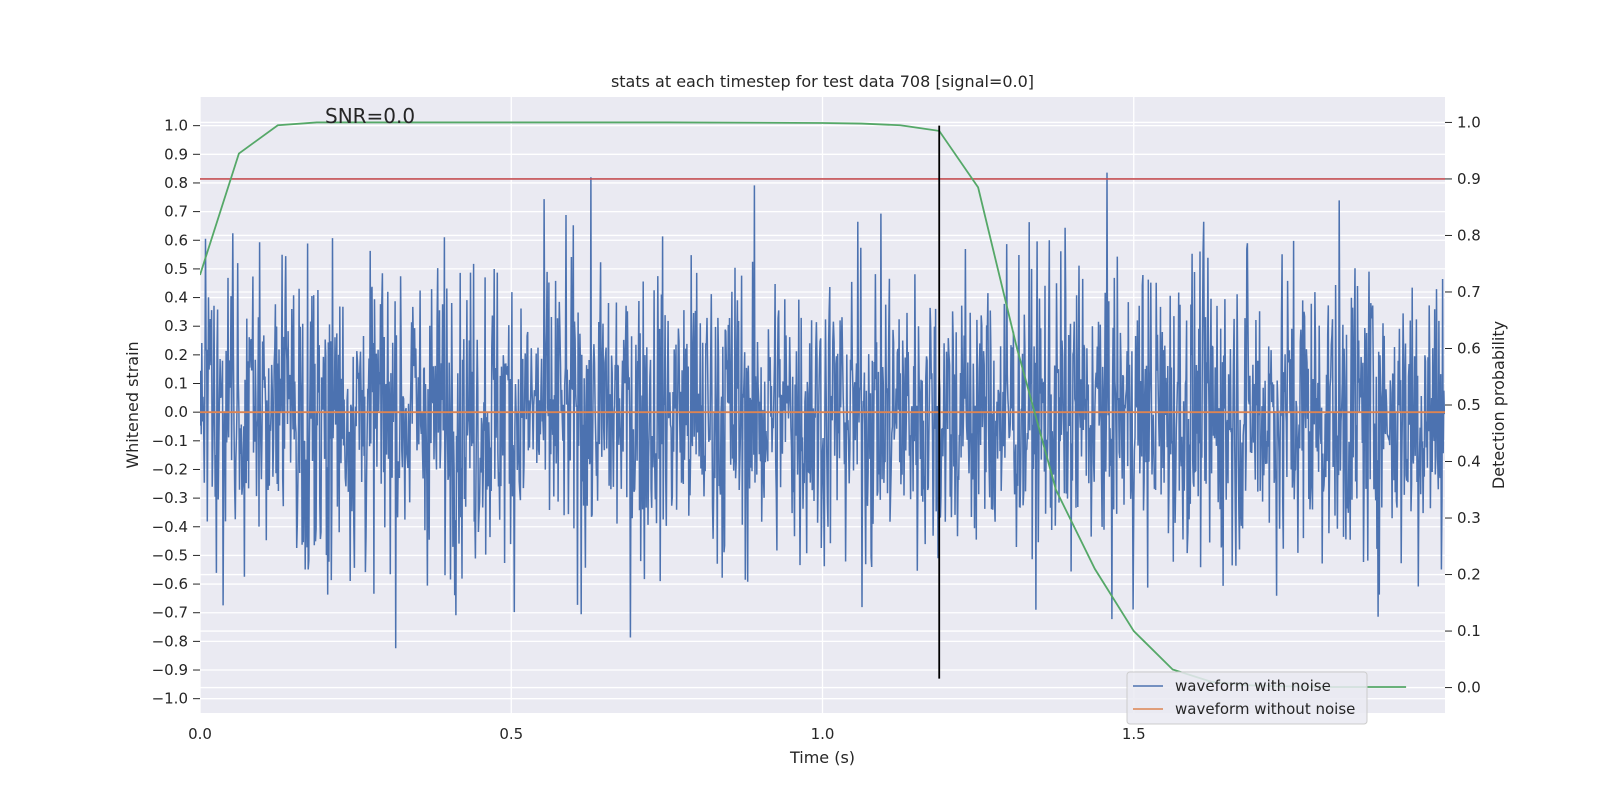 The width and height of the screenshot is (1600, 800). What do you see at coordinates (1469, 575) in the screenshot?
I see `y-tick-label-right: 0.2` at bounding box center [1469, 575].